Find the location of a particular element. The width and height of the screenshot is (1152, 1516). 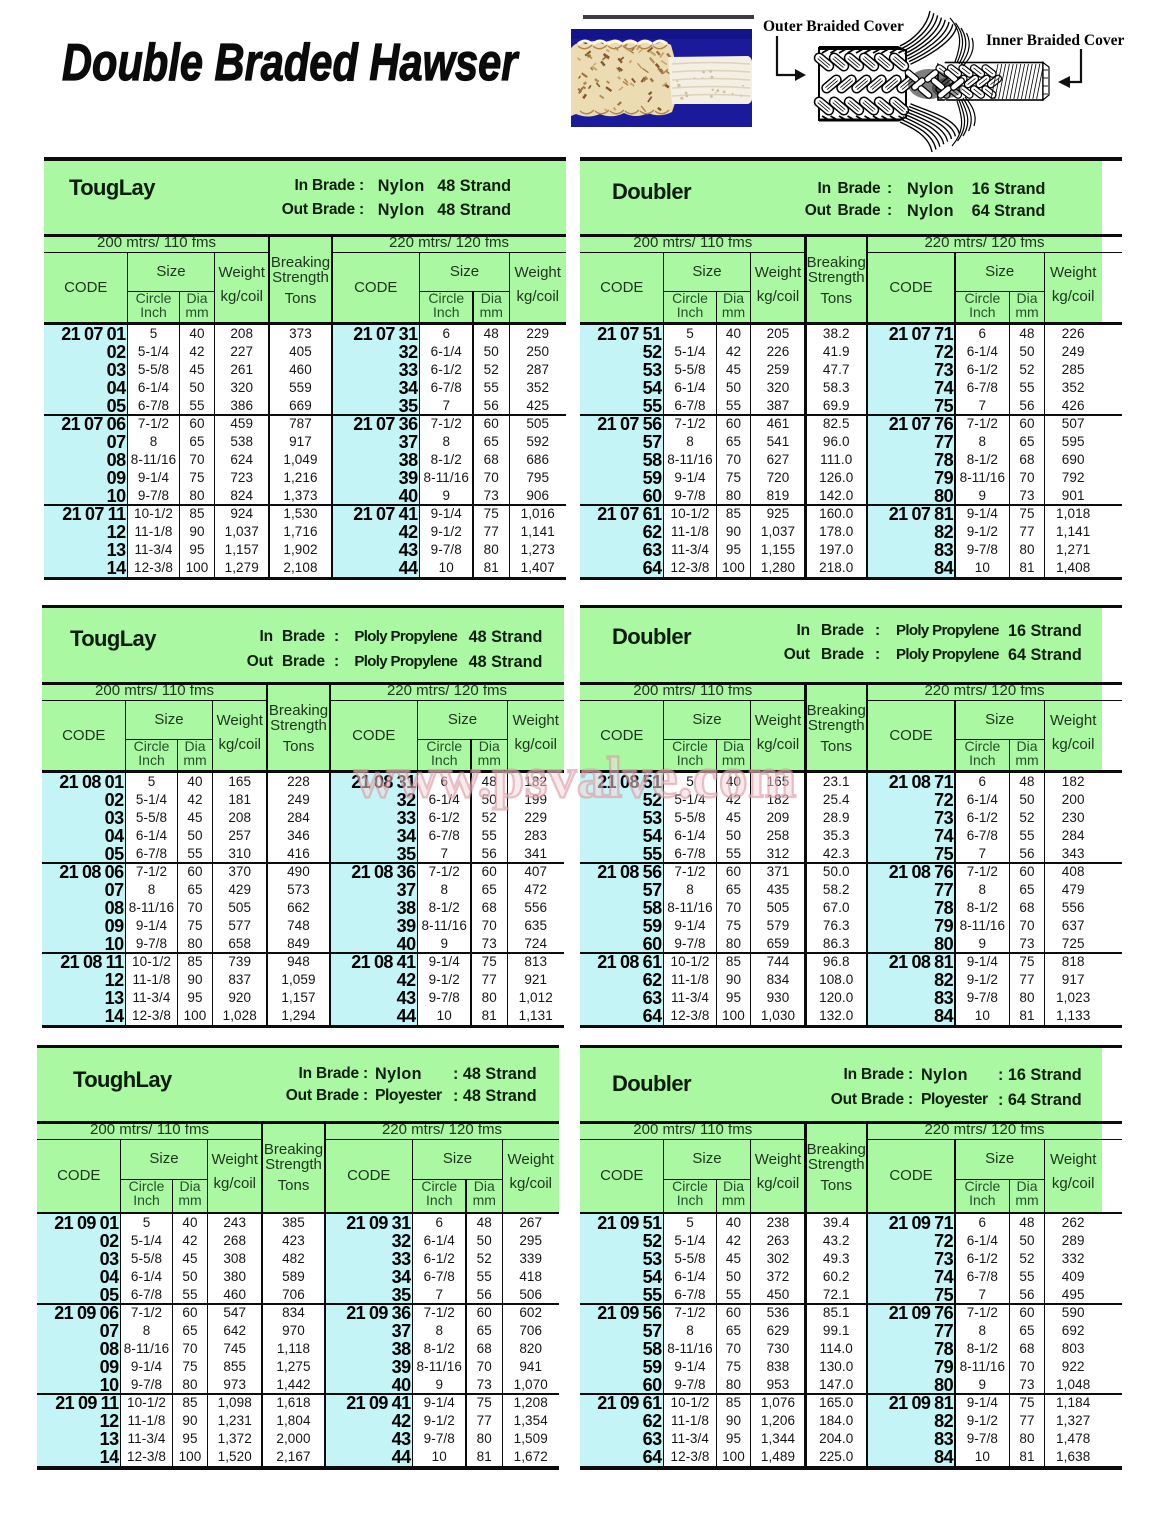

svg-text: Outer Braided Cover is located at coordinates (833, 26).